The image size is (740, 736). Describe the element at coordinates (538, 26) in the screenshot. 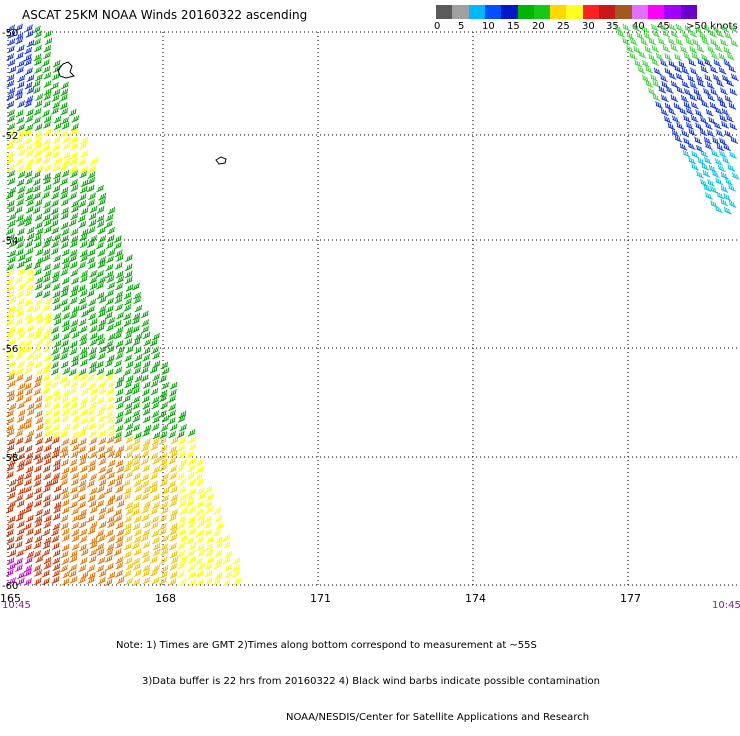

I see `scale-label: 20` at that location.